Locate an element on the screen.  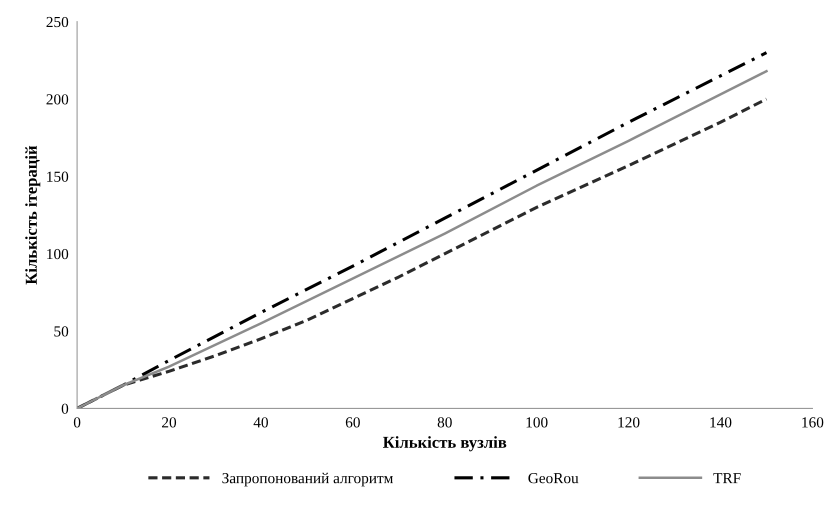
x-tick-label: 160 is located at coordinates (813, 422).